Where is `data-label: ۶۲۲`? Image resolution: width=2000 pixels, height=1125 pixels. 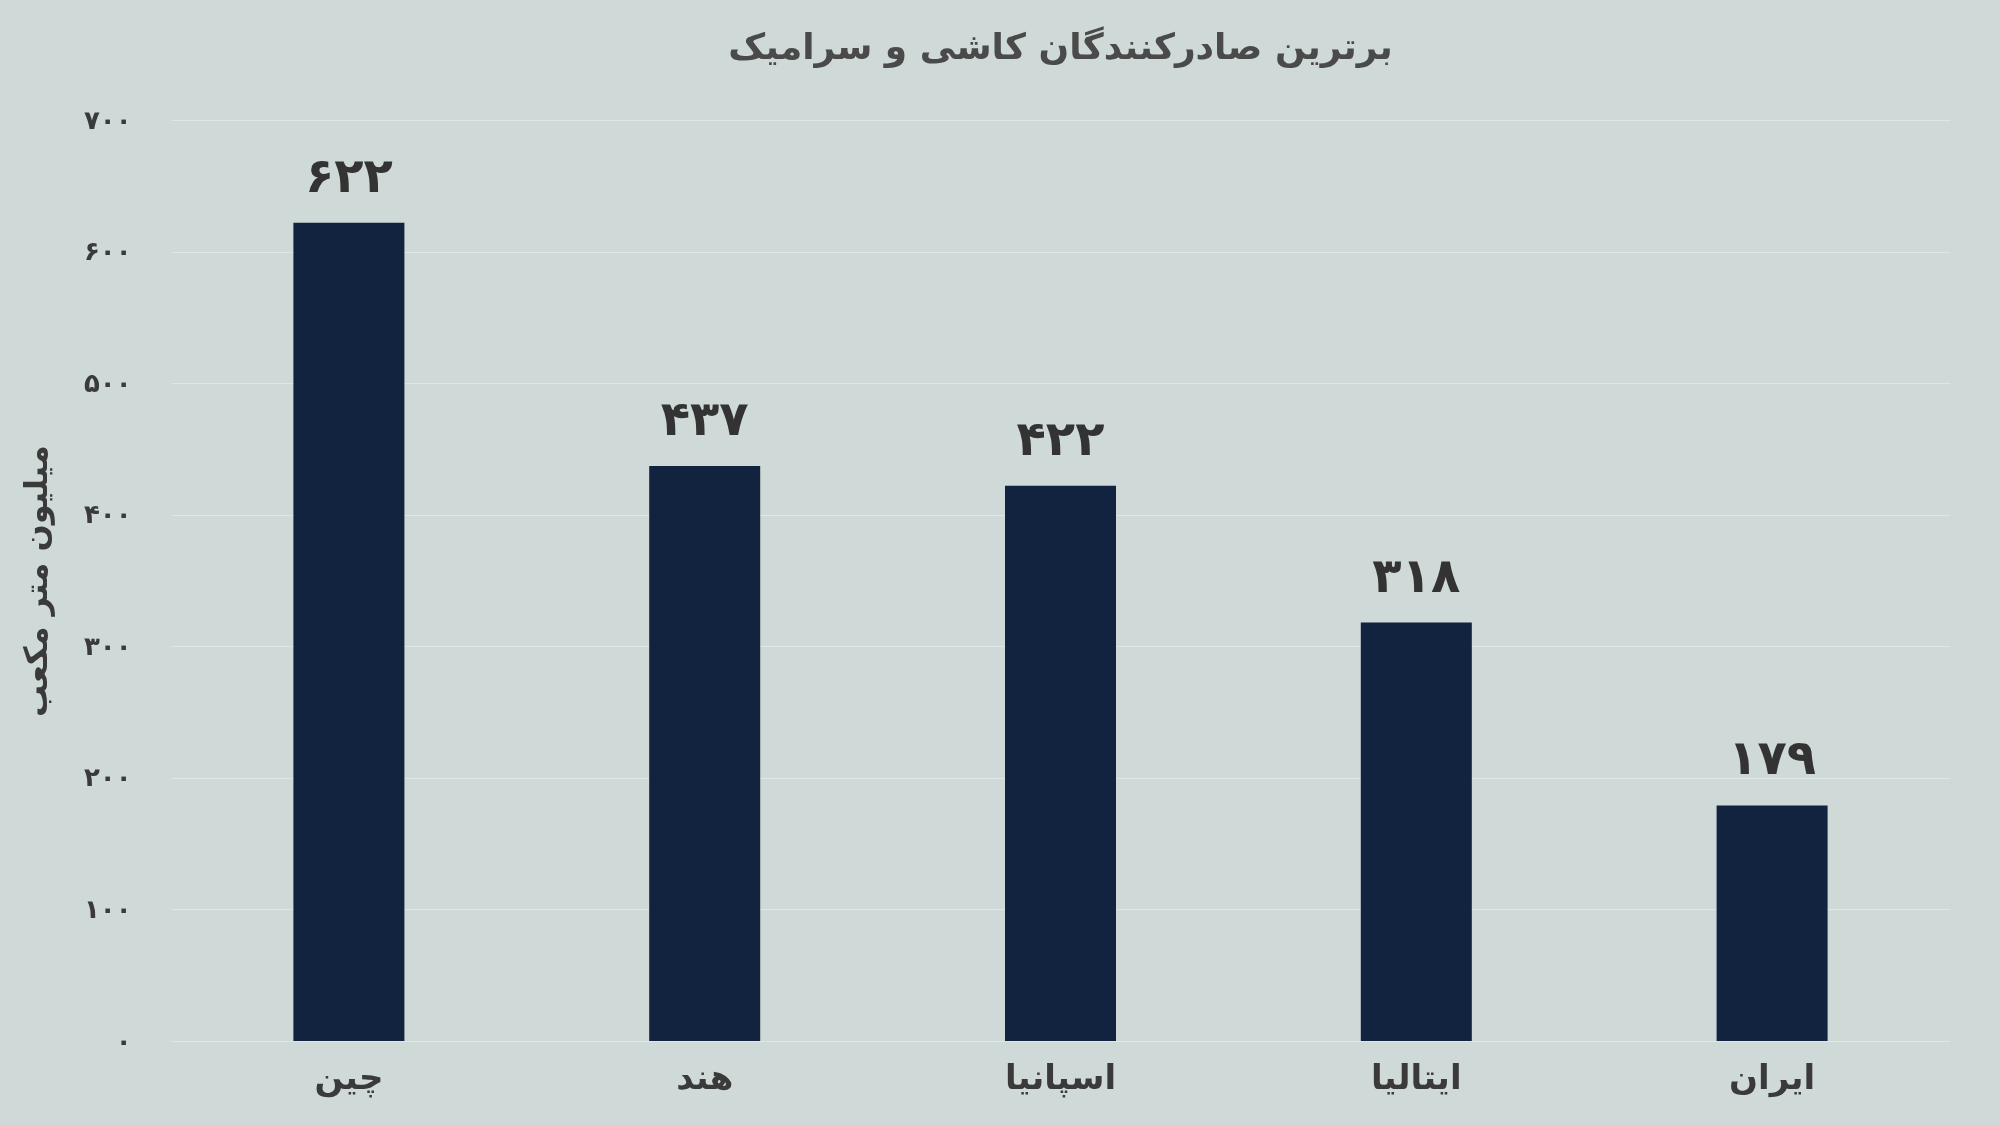
data-label: ۶۲۲ is located at coordinates (348, 174).